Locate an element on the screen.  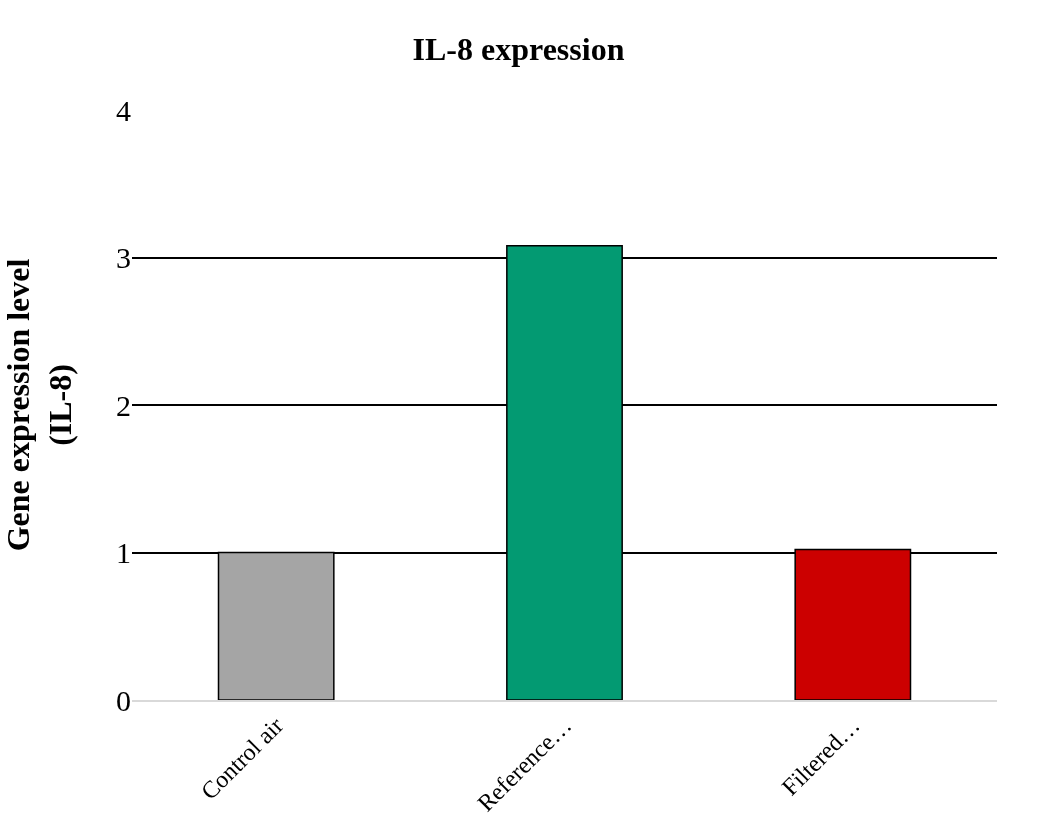
y-tick-label: 4 is located at coordinates (123, 110).